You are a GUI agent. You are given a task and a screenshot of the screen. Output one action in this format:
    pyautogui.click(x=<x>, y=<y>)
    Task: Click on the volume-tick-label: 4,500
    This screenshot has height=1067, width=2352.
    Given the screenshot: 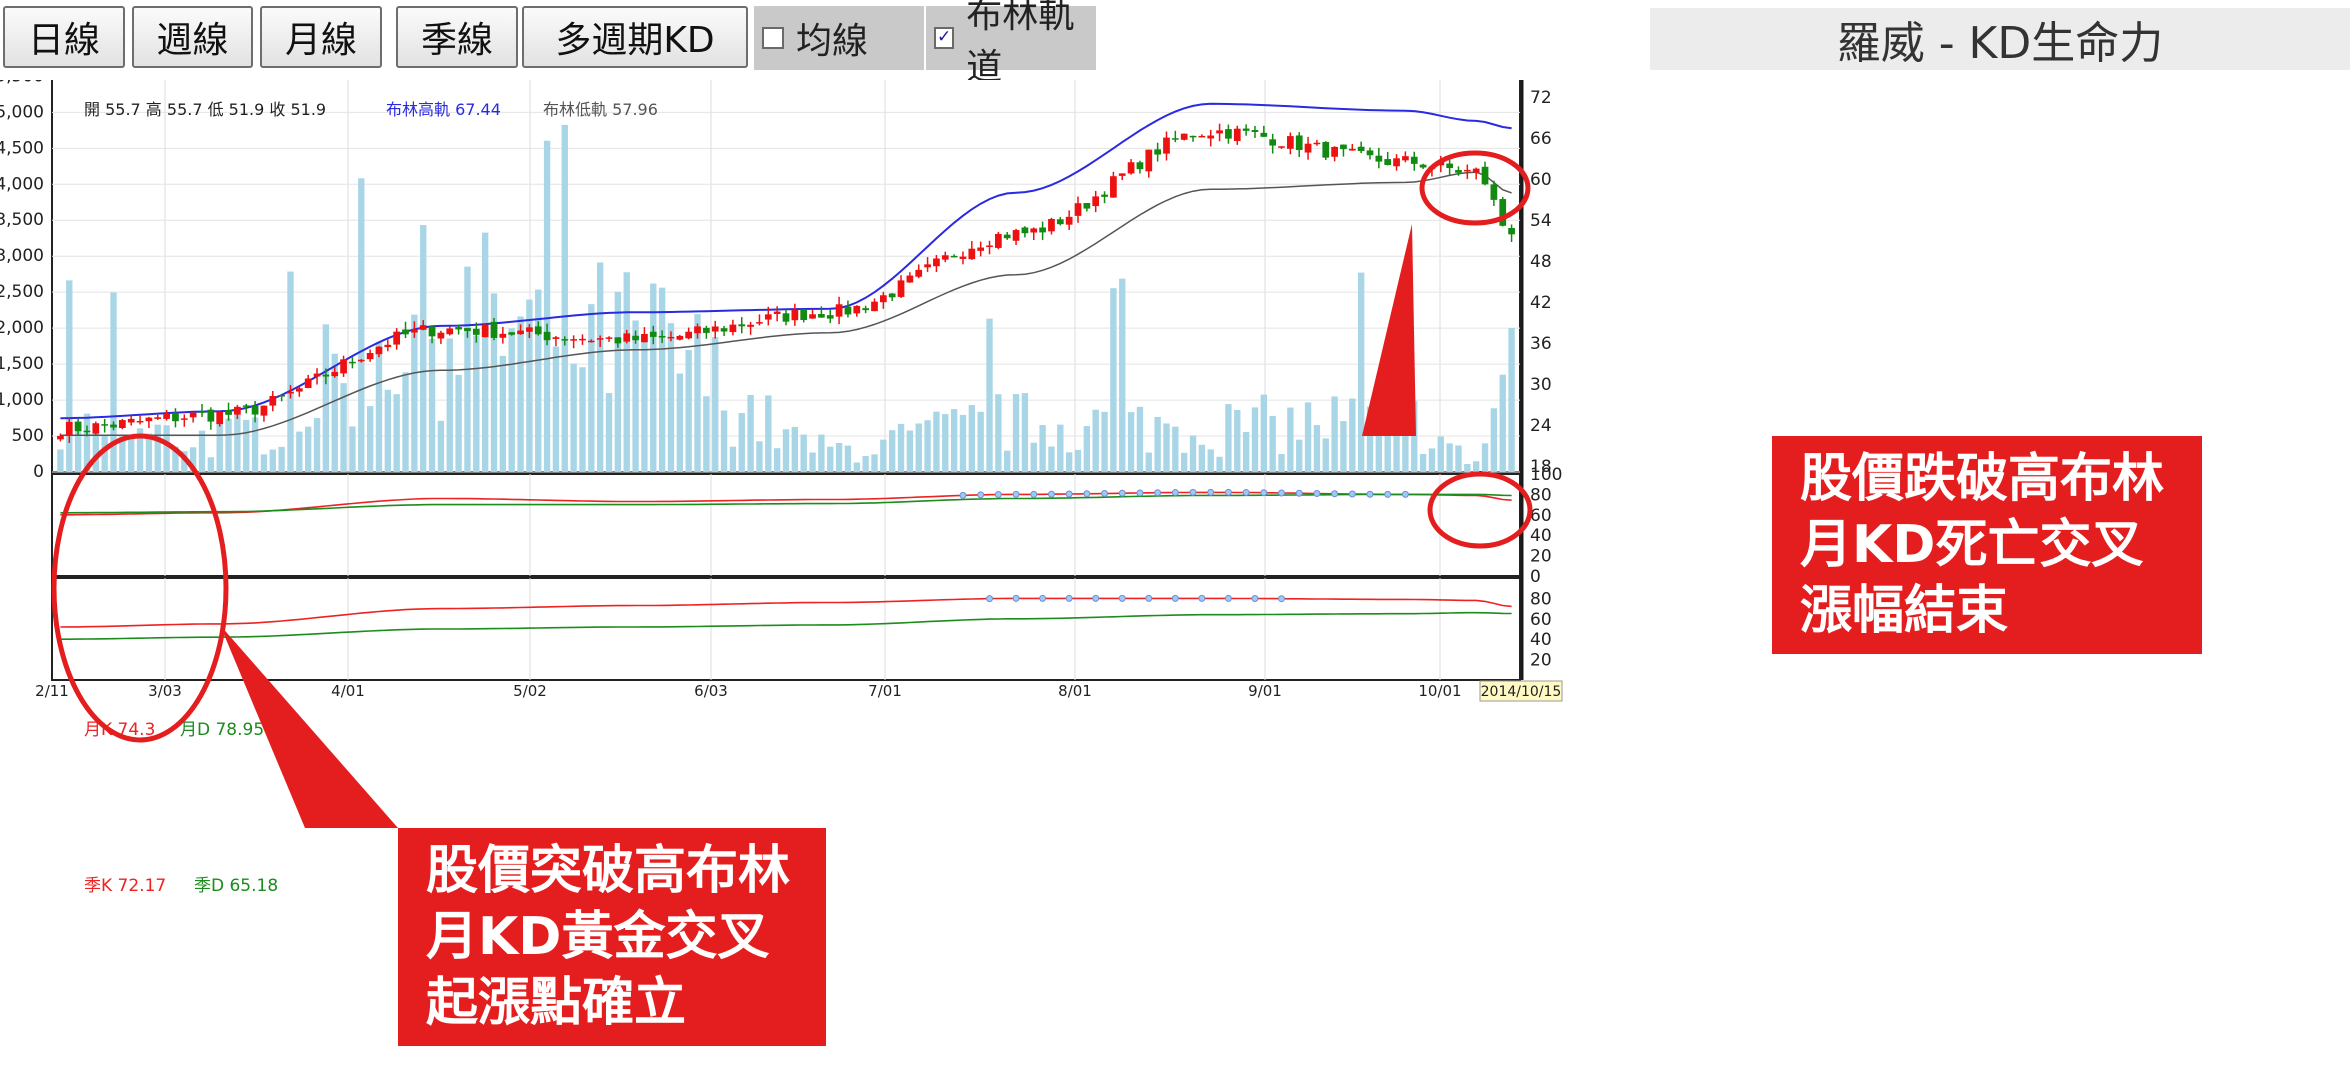 What is the action you would take?
    pyautogui.click(x=22, y=148)
    